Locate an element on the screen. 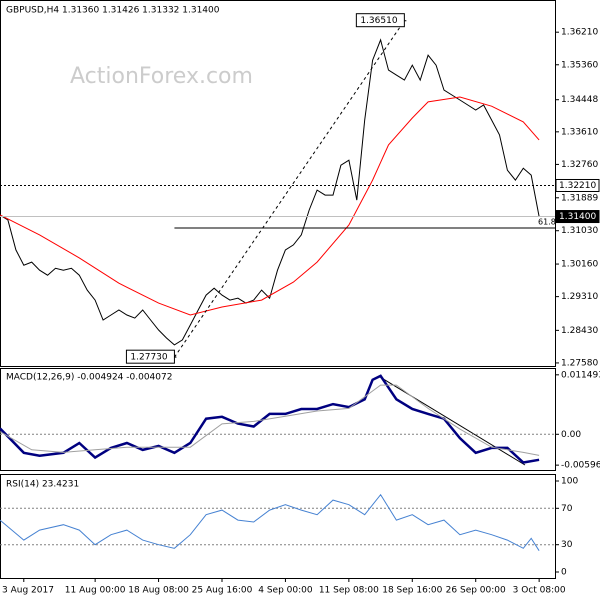 This screenshot has height=600, width=600. y-tick-label: 1.28430 is located at coordinates (579, 331).